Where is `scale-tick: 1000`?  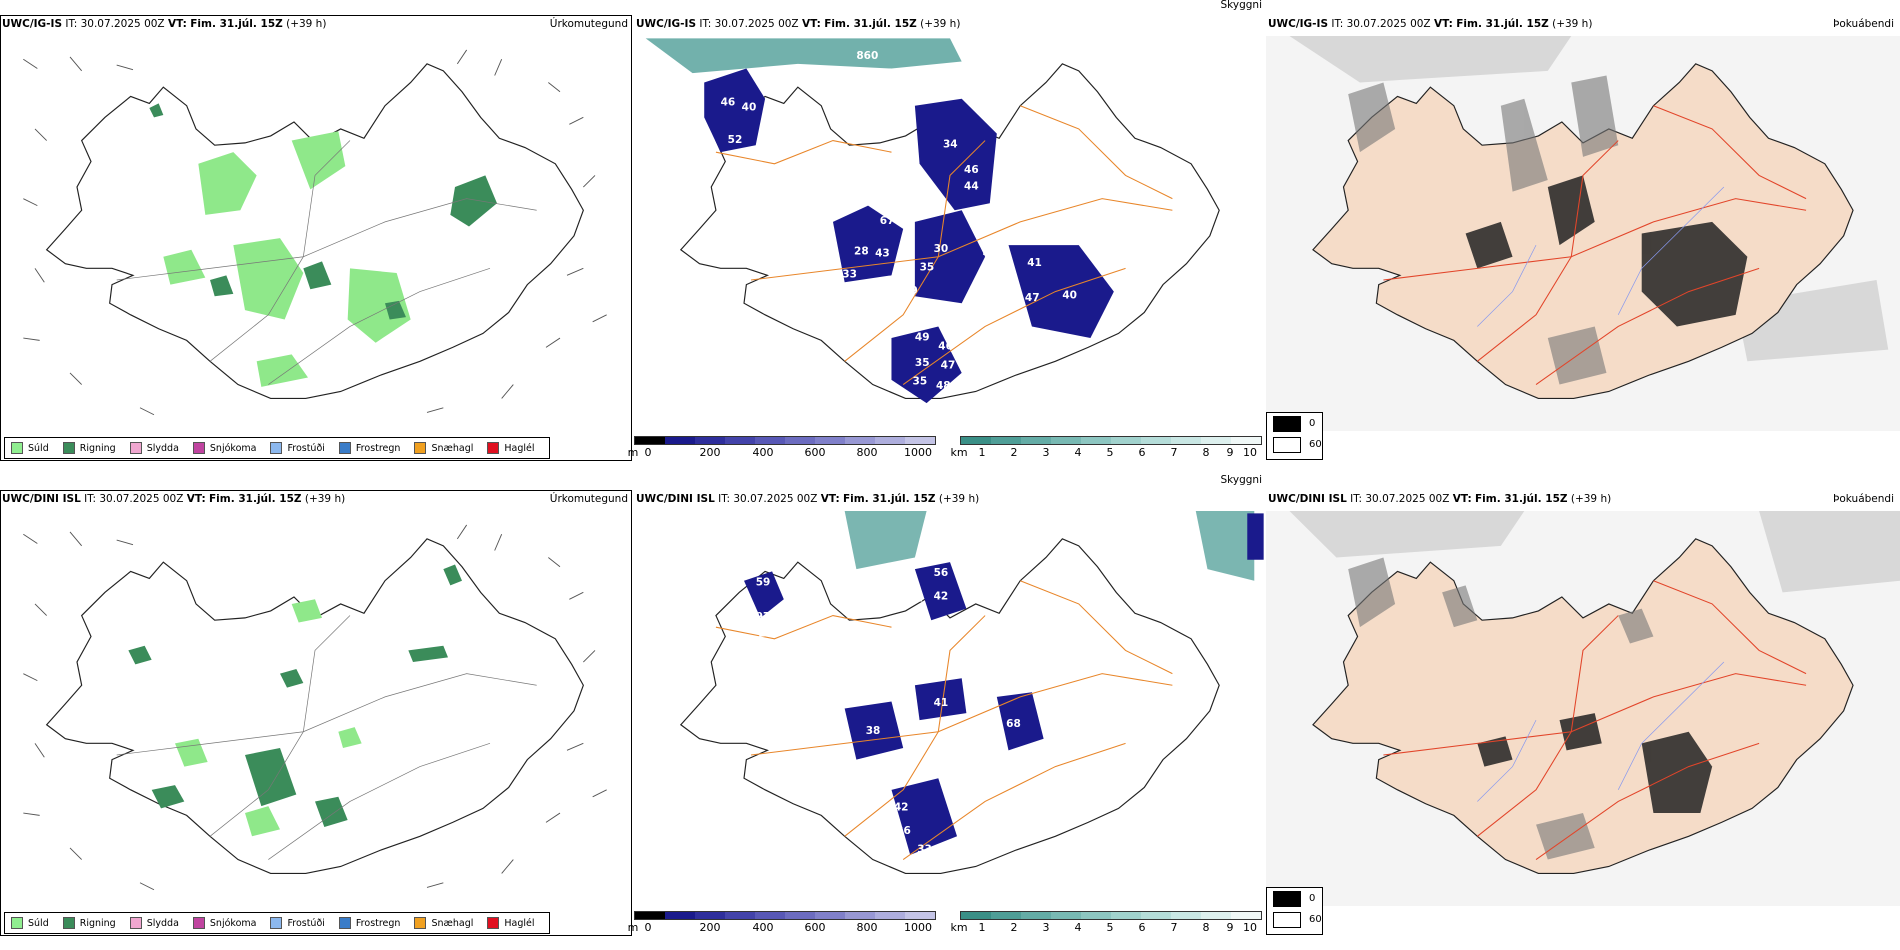 scale-tick: 1000 is located at coordinates (918, 452).